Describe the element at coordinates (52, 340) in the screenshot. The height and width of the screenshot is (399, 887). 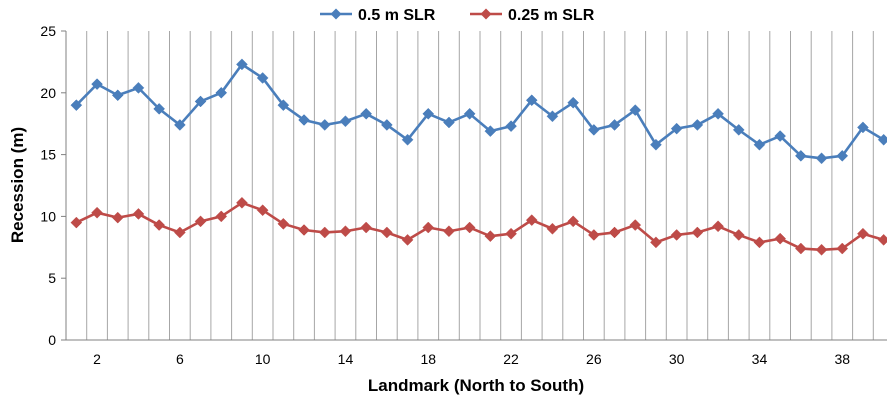
I see `y-tick-label: 0` at that location.